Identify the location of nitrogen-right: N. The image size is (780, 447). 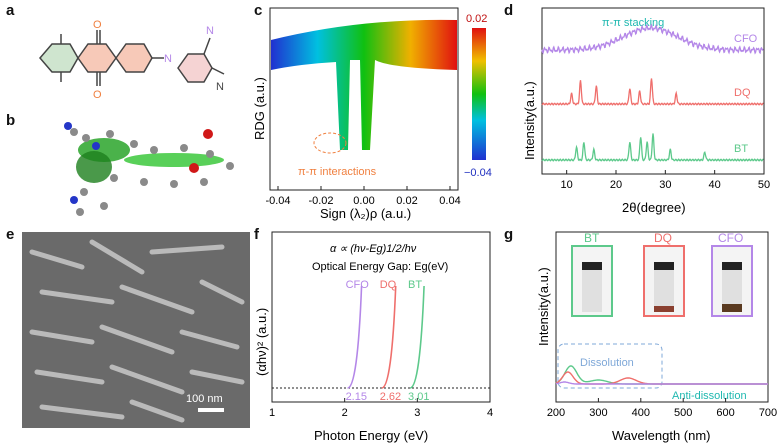
(220, 87).